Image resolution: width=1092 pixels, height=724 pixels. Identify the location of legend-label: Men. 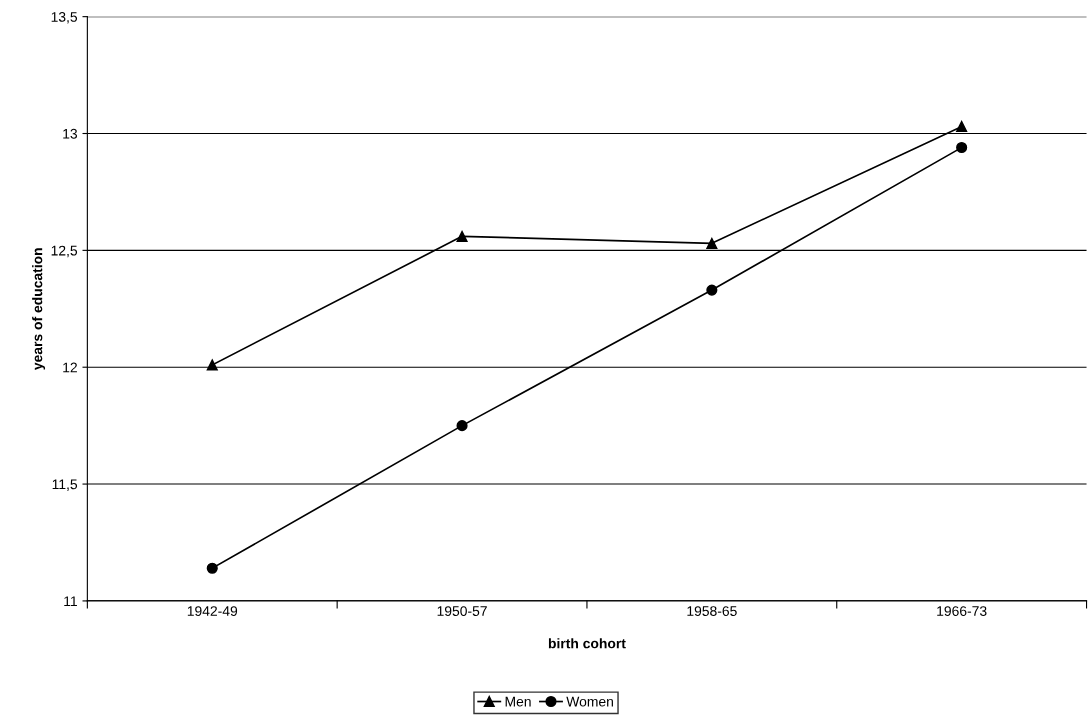
(518, 701).